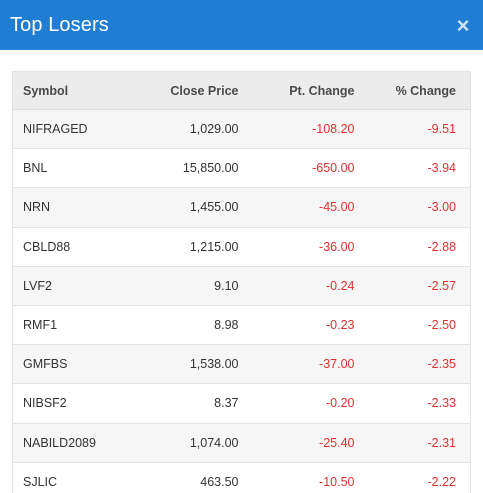  I want to click on cell-symbol: NIBSF2, so click(45, 403).